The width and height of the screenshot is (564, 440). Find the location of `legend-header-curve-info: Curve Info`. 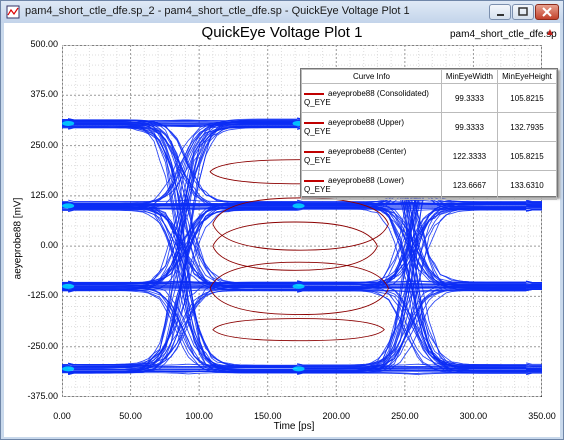

legend-header-curve-info: Curve Info is located at coordinates (371, 76).